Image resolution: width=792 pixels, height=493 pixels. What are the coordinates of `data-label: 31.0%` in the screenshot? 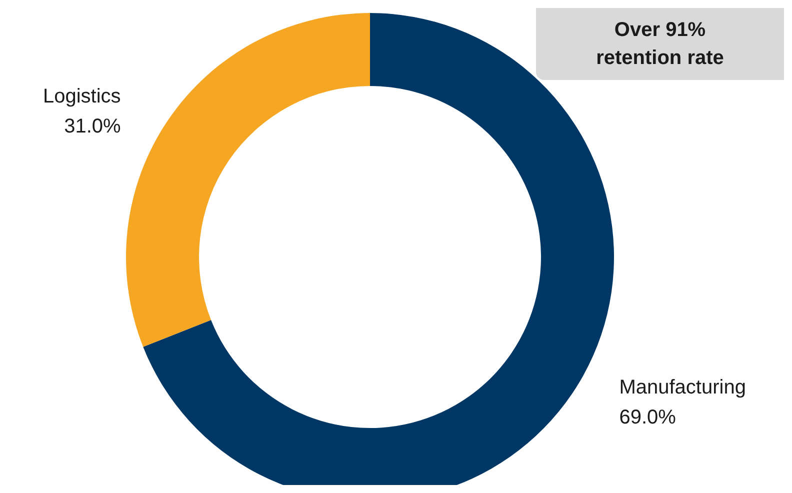 It's located at (92, 126).